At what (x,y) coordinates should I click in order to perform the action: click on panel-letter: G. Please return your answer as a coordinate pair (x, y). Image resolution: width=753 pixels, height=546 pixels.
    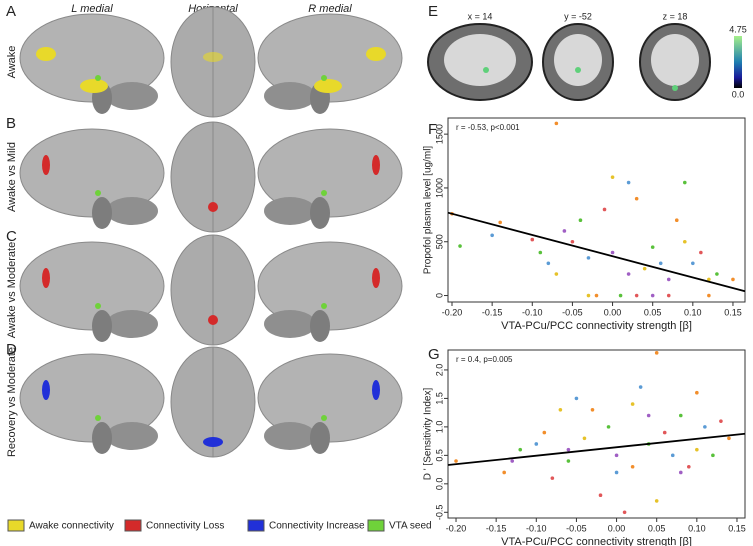
    Looking at the image, I should click on (434, 354).